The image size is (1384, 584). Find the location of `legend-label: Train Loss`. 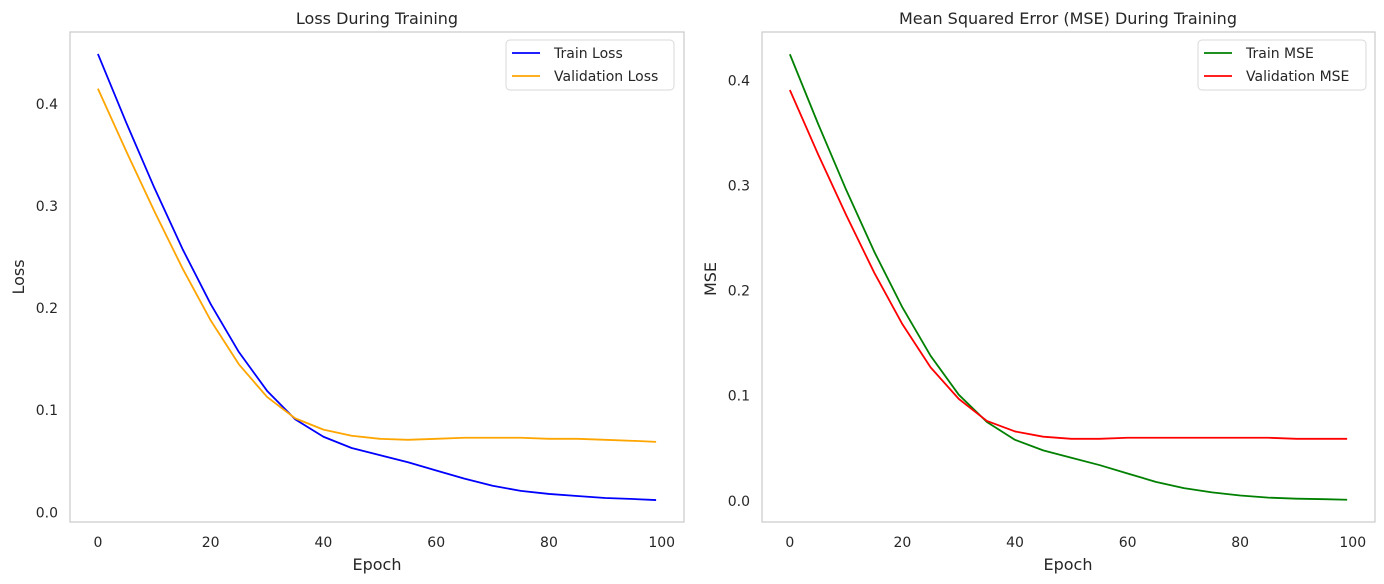

legend-label: Train Loss is located at coordinates (588, 54).